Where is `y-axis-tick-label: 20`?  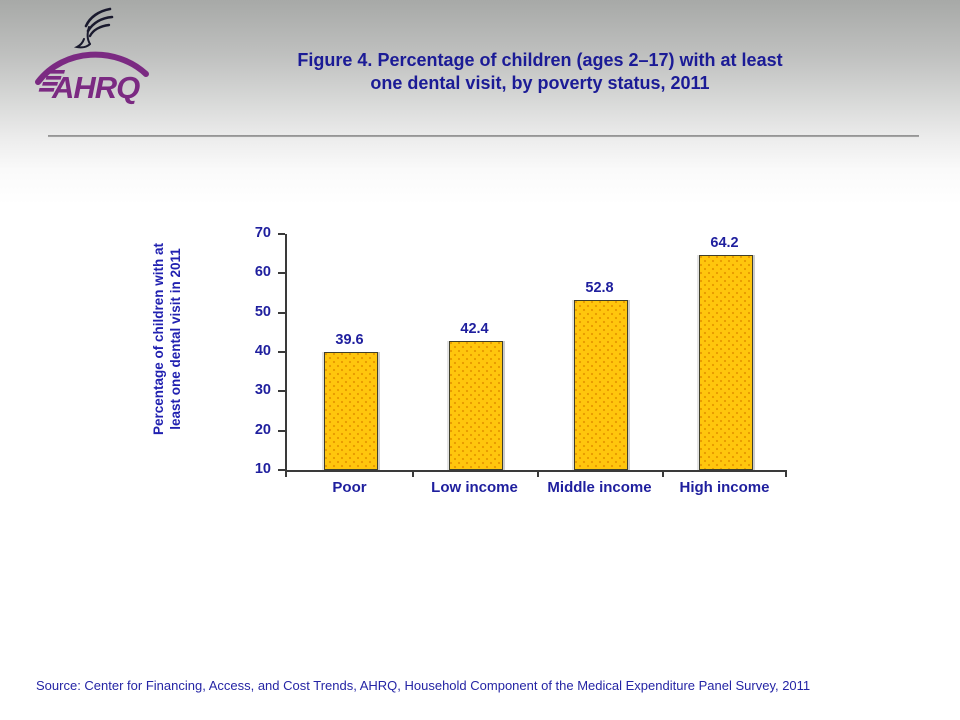
y-axis-tick-label: 20 is located at coordinates (262, 429).